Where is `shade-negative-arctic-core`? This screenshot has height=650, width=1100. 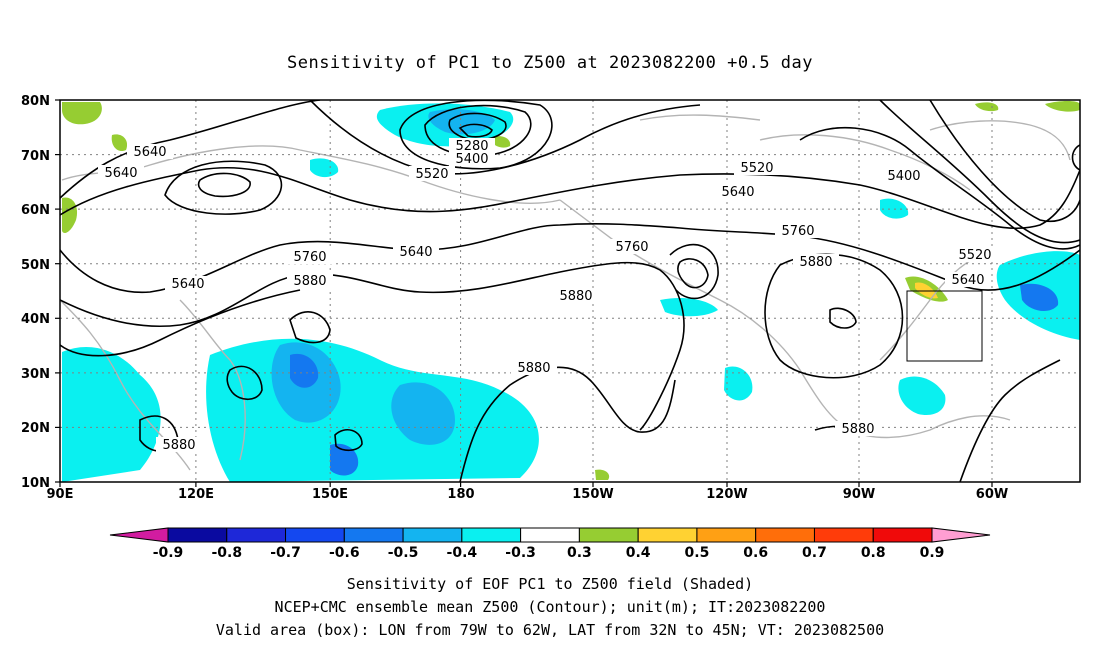
shade-negative-arctic-core is located at coordinates (461, 122).